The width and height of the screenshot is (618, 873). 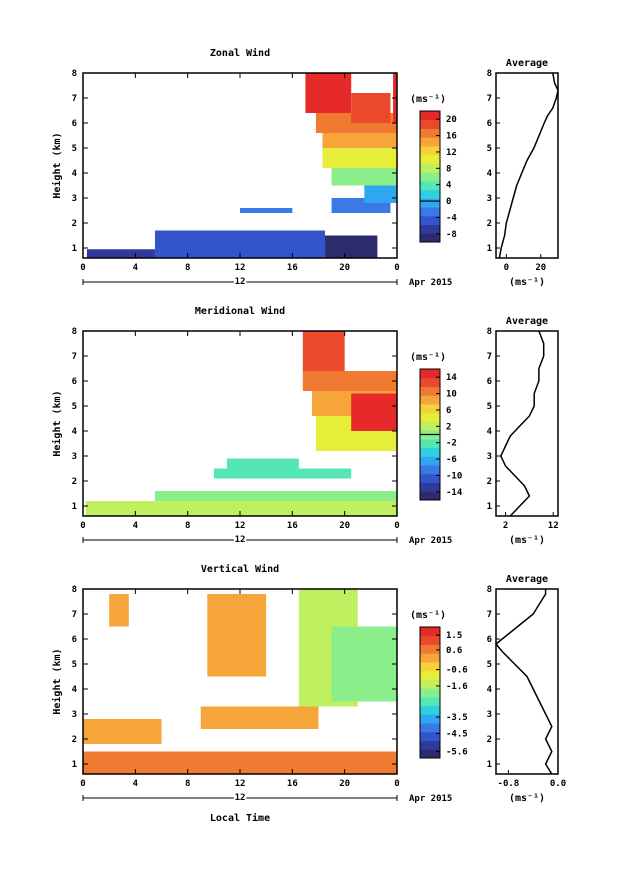 What do you see at coordinates (509, 784) in the screenshot?
I see `average-x-tick-label: -0.8` at bounding box center [509, 784].